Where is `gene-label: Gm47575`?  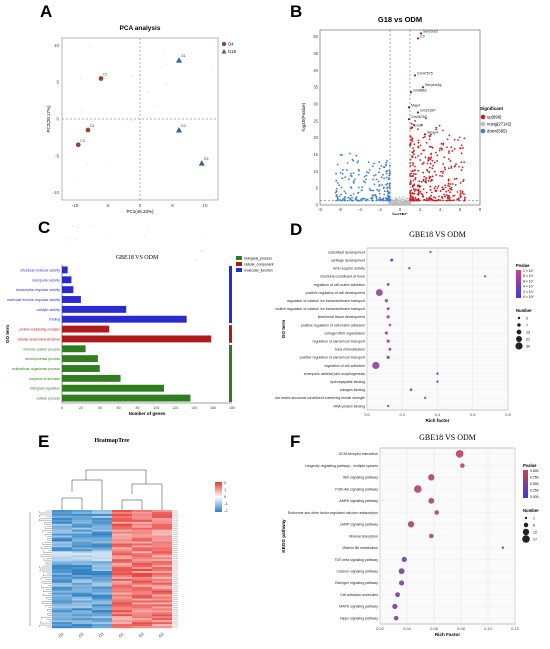 gene-label: Gm47575 is located at coordinates (425, 73).